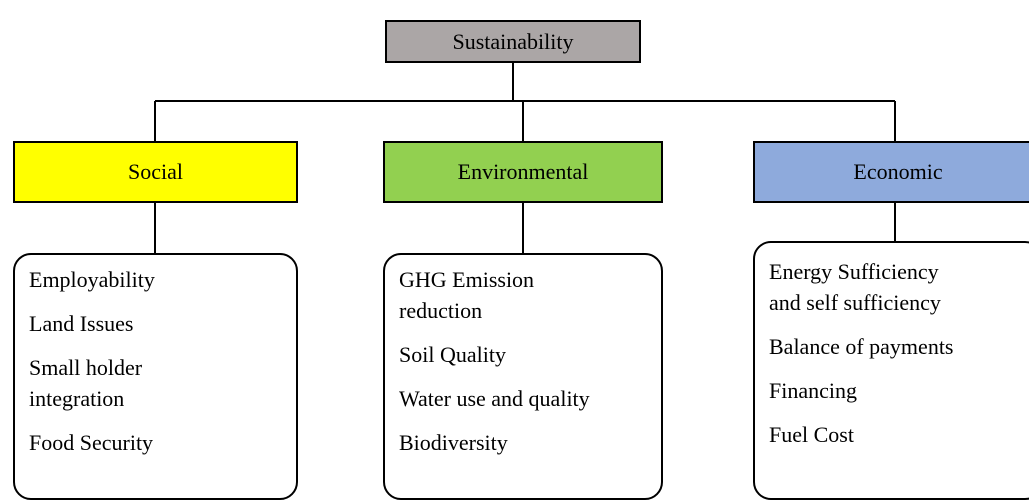 The width and height of the screenshot is (1029, 500). What do you see at coordinates (92, 279) in the screenshot?
I see `list-item: Employability` at bounding box center [92, 279].